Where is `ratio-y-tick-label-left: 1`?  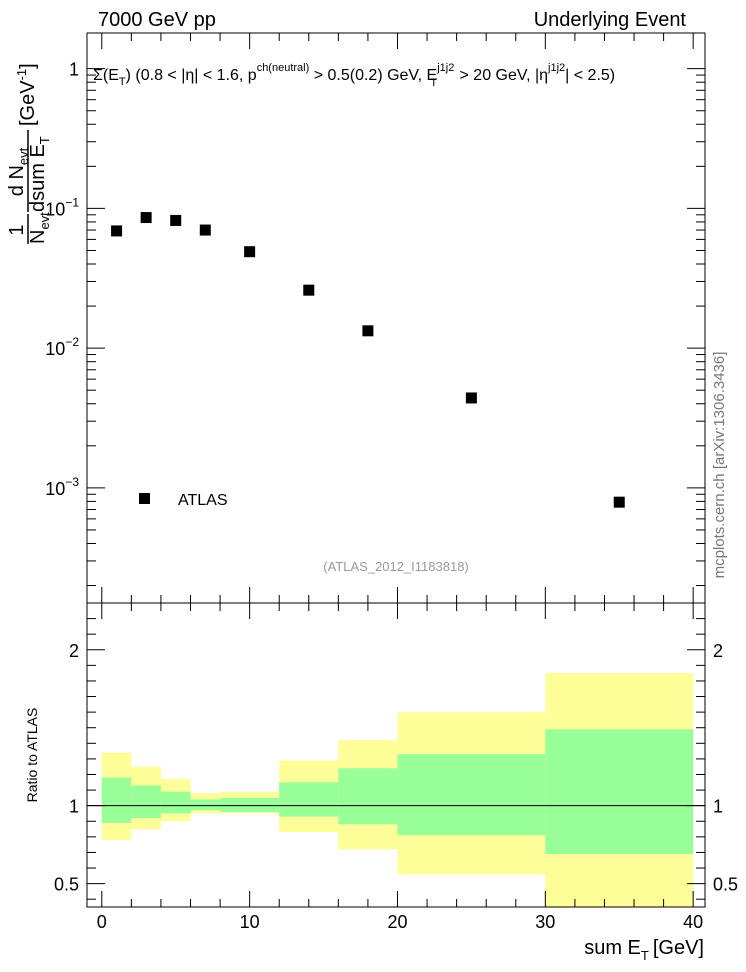
ratio-y-tick-label-left: 1 is located at coordinates (74, 807).